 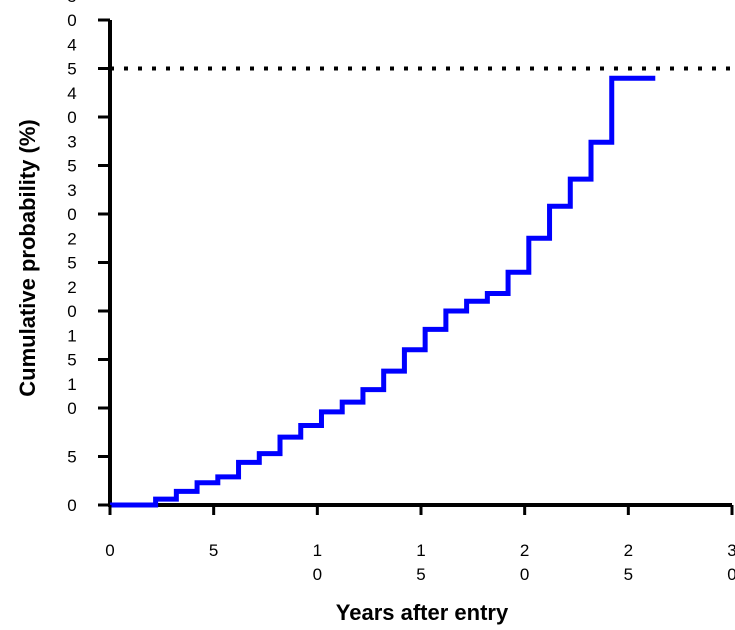 What do you see at coordinates (27, 257) in the screenshot?
I see `y-axis-title: Cumulative probability (%)` at bounding box center [27, 257].